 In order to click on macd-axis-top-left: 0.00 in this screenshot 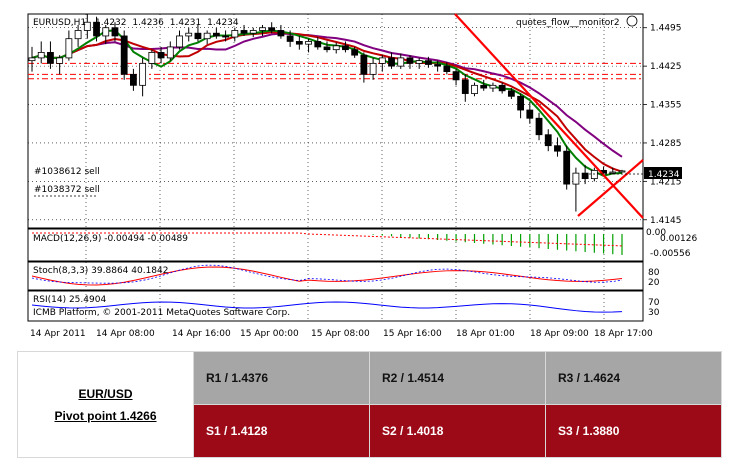, I will do `click(656, 233)`.